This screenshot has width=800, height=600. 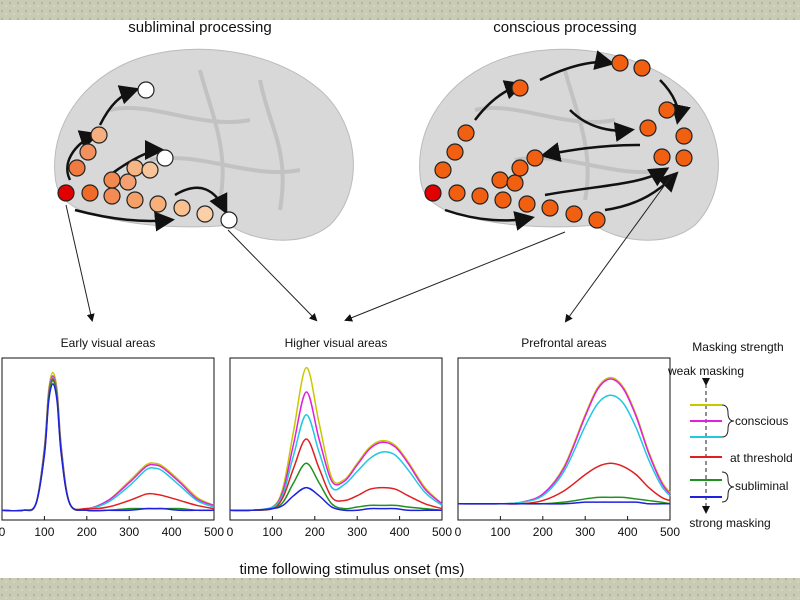 I want to click on brain-right, so click(x=569, y=144).